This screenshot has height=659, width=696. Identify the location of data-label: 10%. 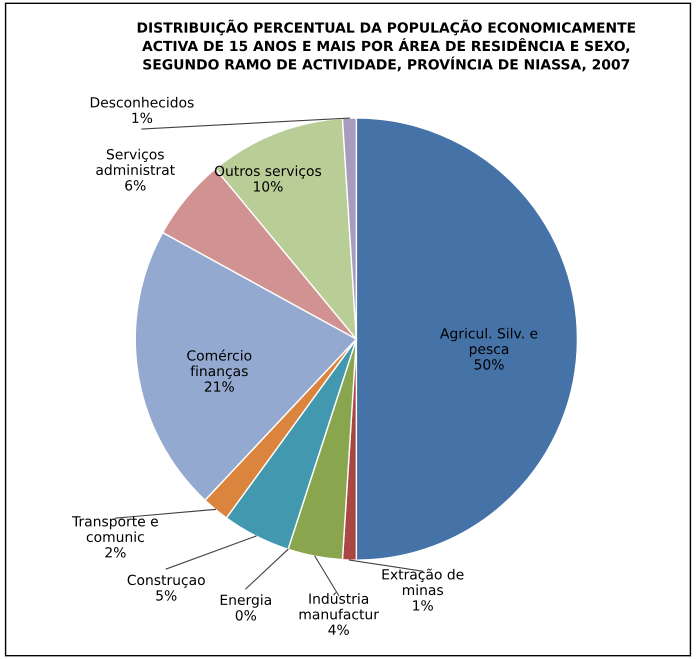
(268, 186).